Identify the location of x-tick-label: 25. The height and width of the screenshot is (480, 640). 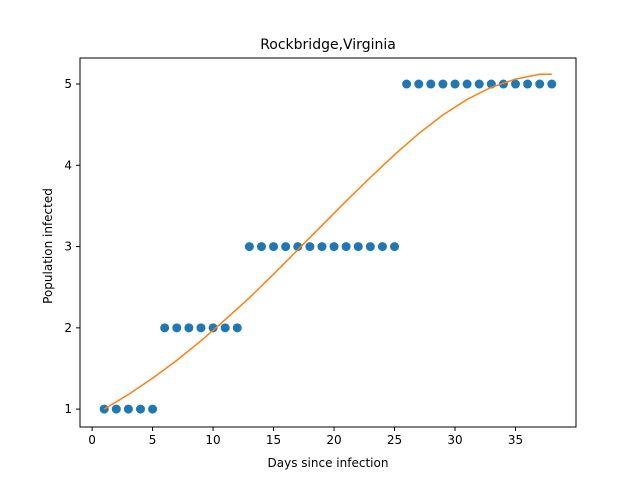
(394, 440).